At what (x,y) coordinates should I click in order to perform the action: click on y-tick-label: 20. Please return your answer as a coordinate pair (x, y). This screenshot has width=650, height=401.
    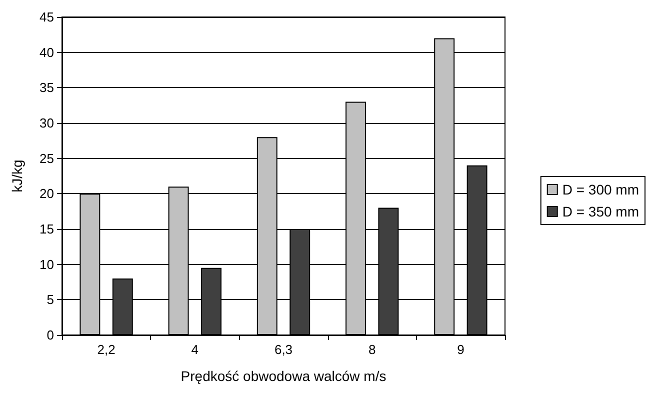
    Looking at the image, I should click on (47, 194).